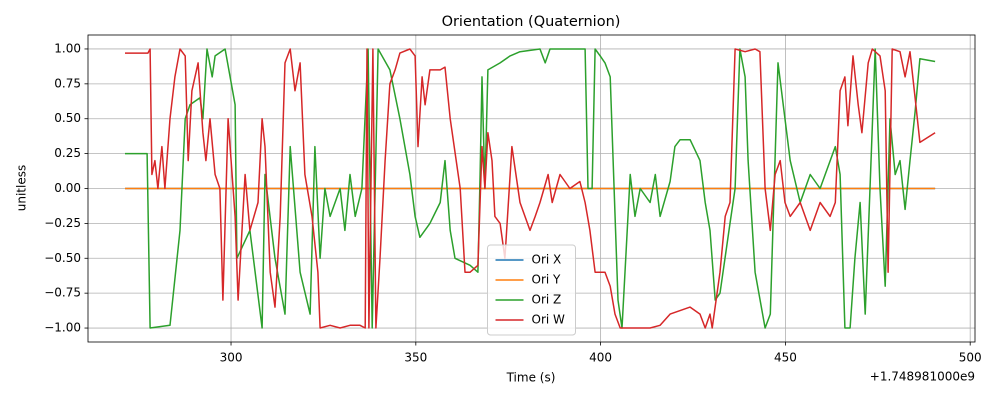  Describe the element at coordinates (62, 258) in the screenshot. I see `y-tick-label: −0.50` at that location.